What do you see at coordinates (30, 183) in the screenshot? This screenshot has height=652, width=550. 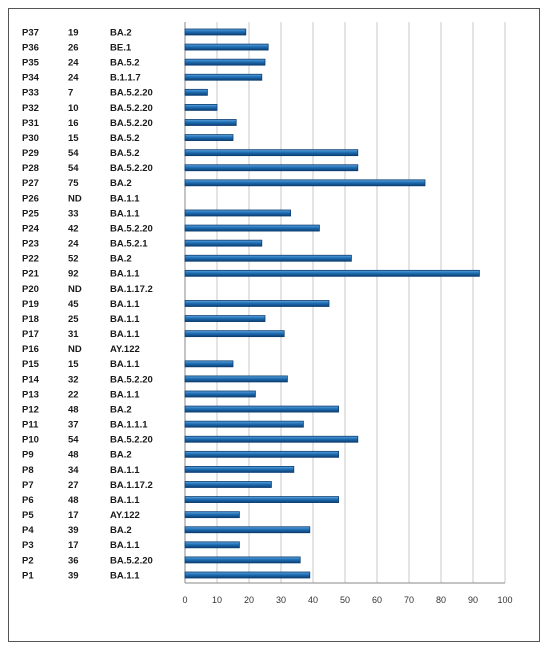 I see `row-patient-label: P27` at bounding box center [30, 183].